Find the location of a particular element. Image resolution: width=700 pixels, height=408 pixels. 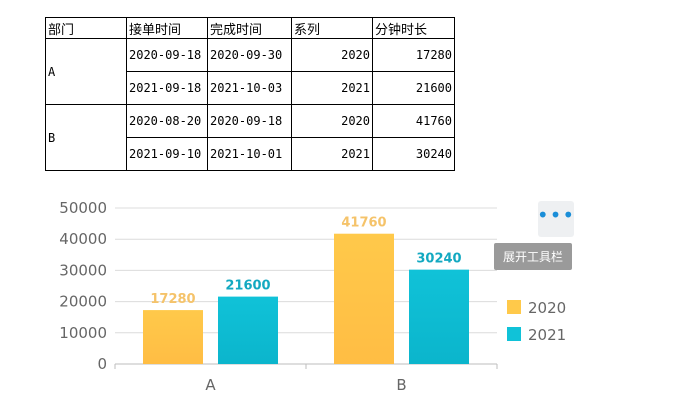

table-row: 2021-09-10 2021-10-01 2021 30240 is located at coordinates (250, 154).